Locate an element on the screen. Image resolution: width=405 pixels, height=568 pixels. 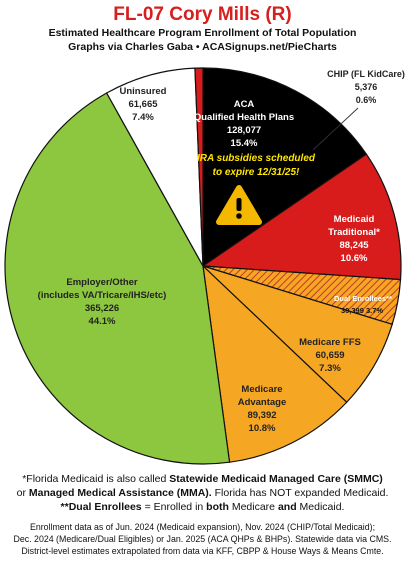
slice-medicaid is located at coordinates (301, 217).